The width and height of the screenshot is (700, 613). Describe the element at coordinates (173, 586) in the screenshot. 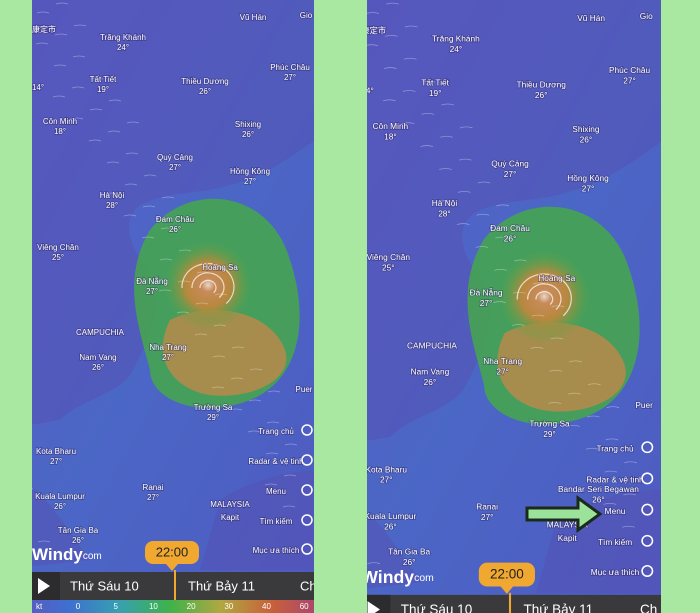

I see `timeline-bar` at that location.